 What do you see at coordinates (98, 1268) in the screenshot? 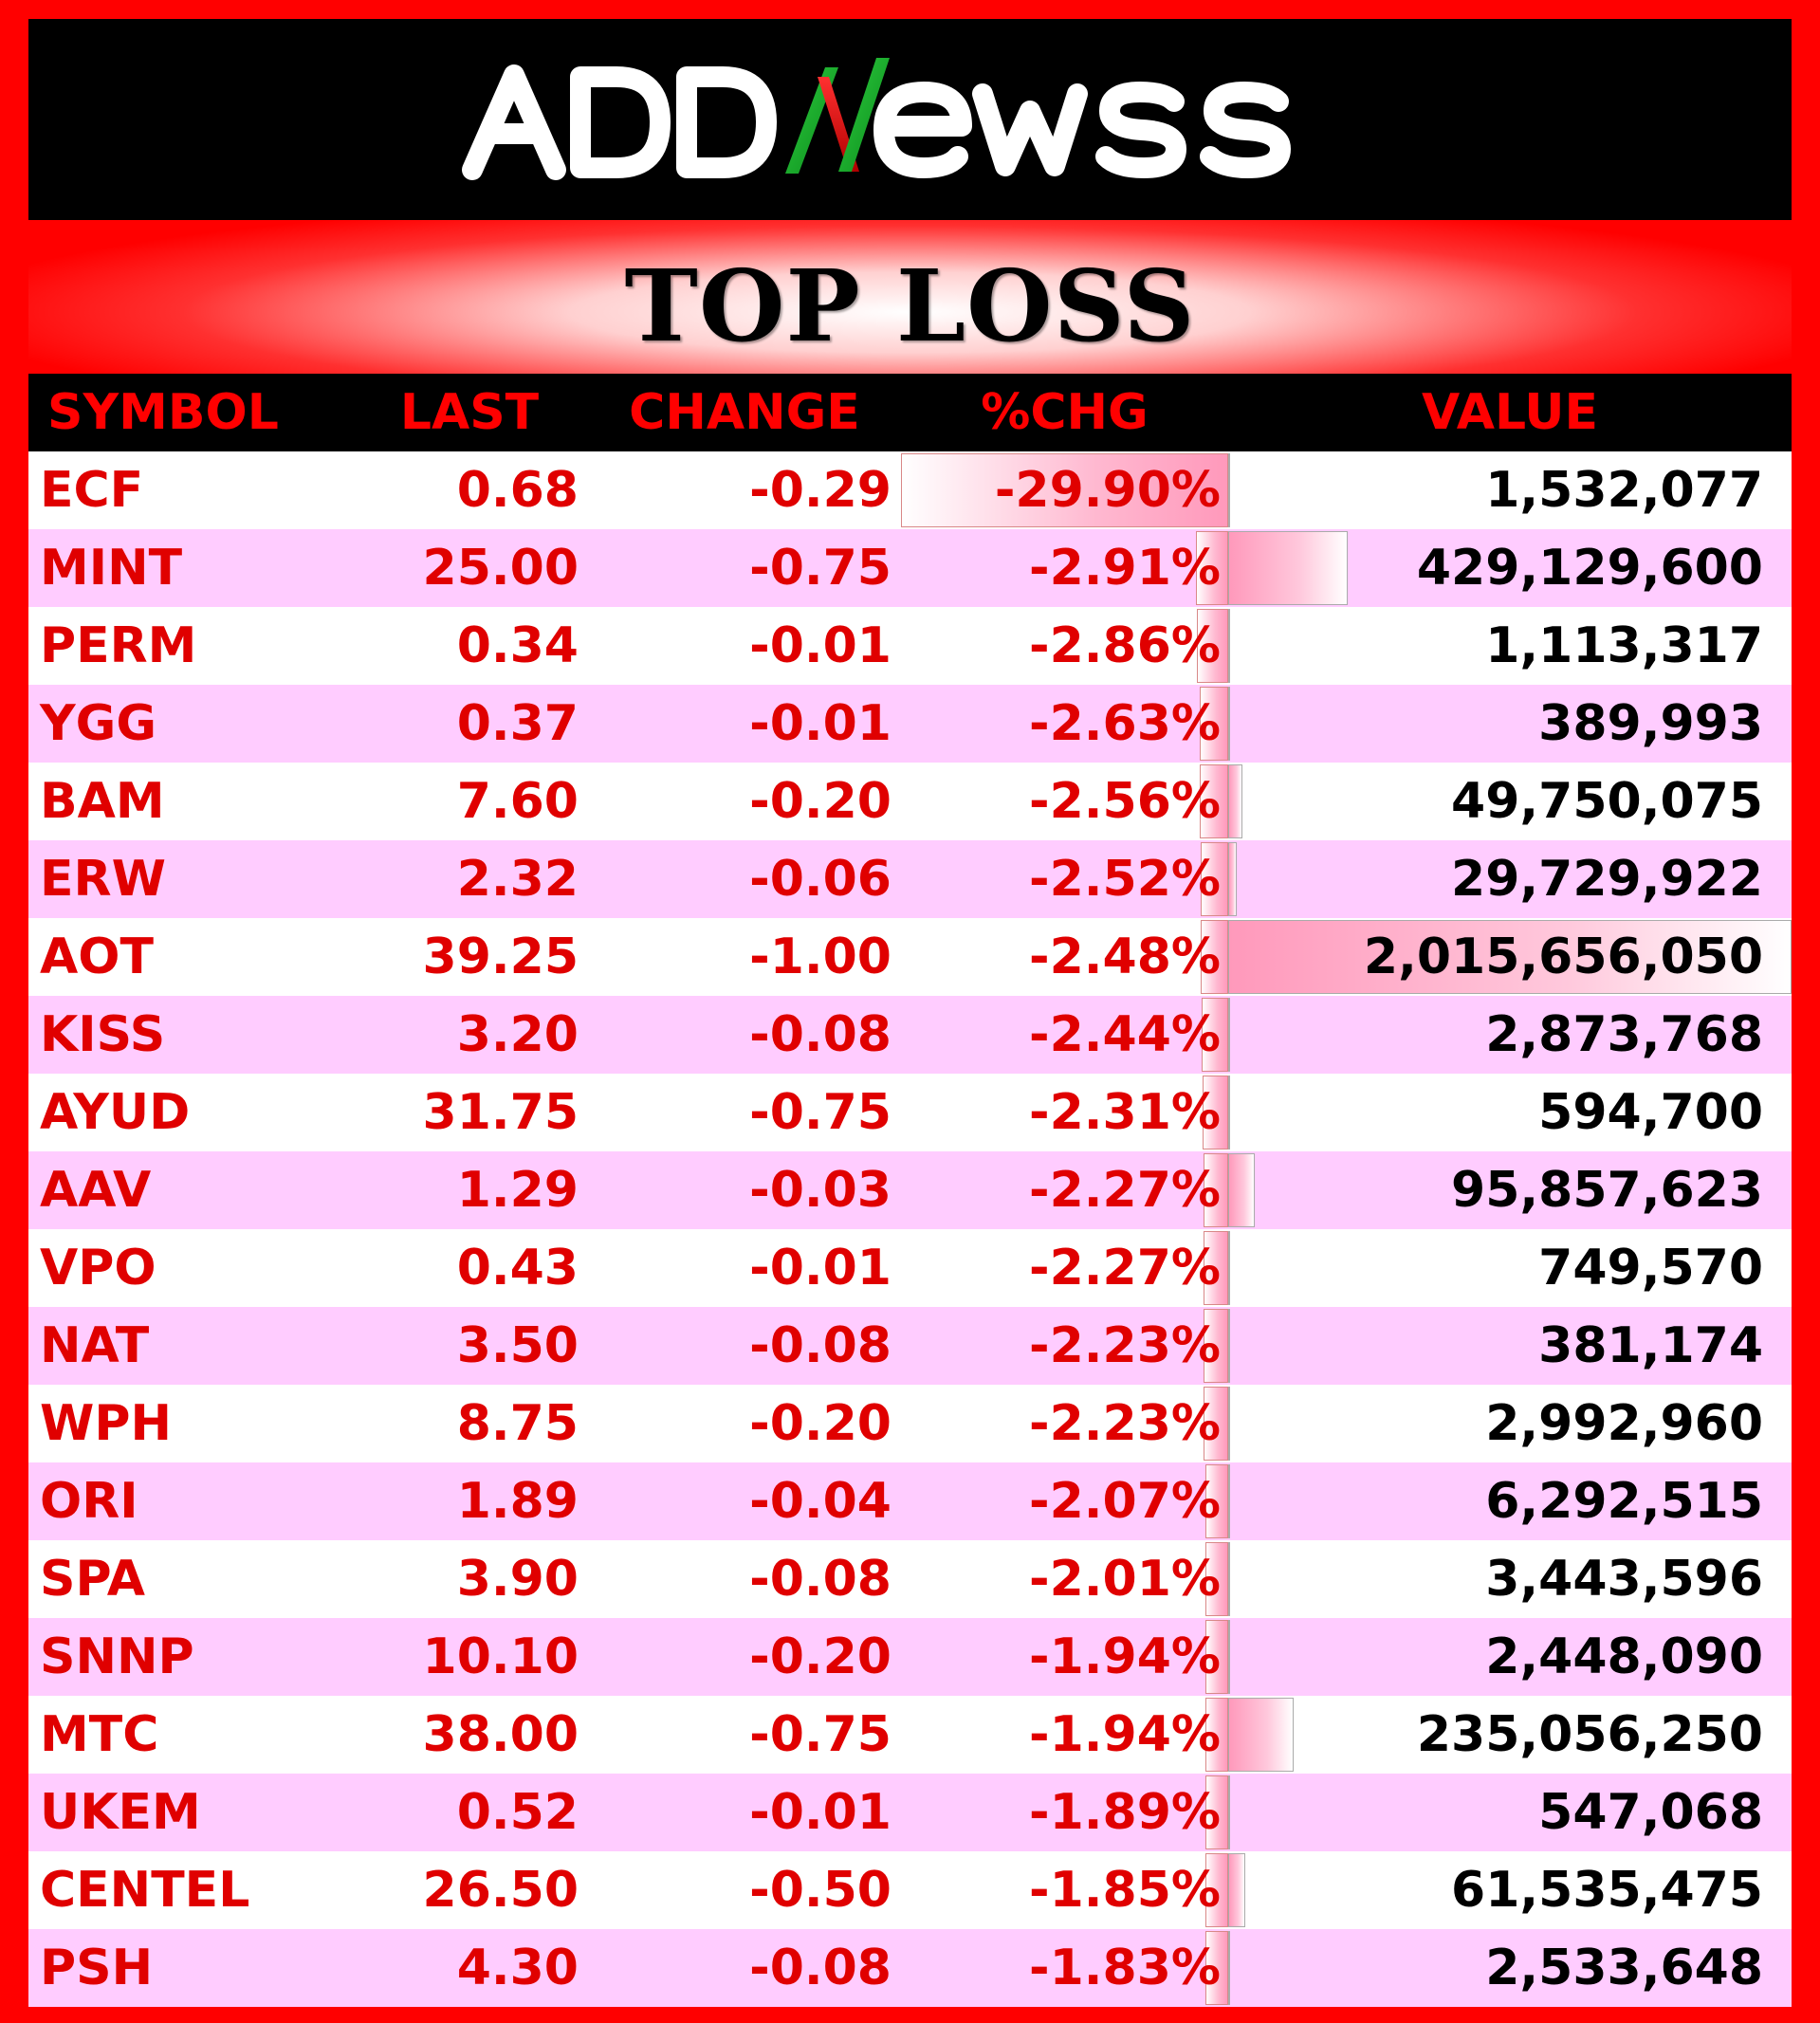
I see `symbol-cell-text: VPO` at bounding box center [98, 1268].